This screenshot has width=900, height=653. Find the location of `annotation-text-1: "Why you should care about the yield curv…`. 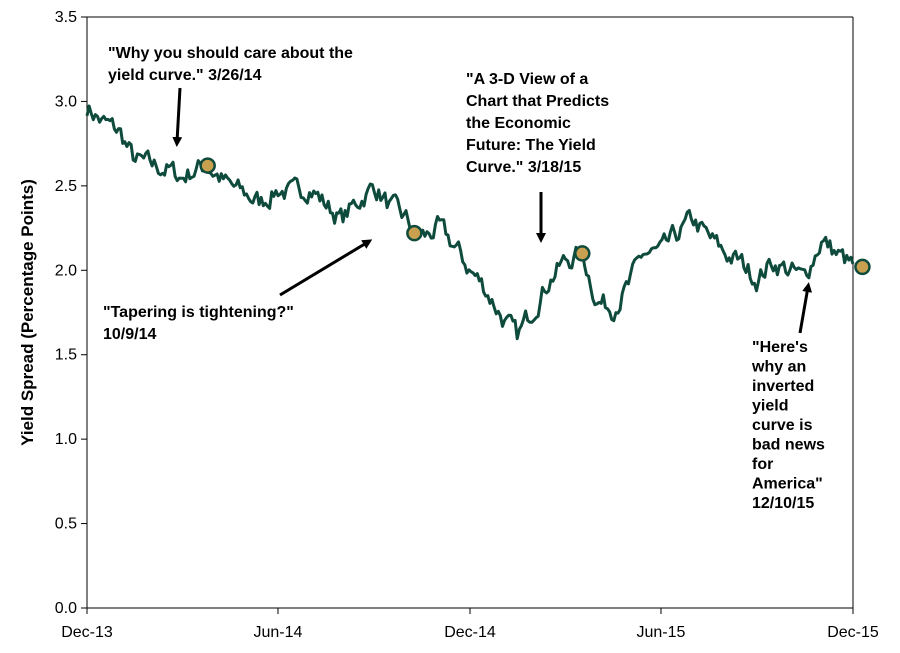

annotation-text-1: "Why you should care about the yield curv… is located at coordinates (230, 64).